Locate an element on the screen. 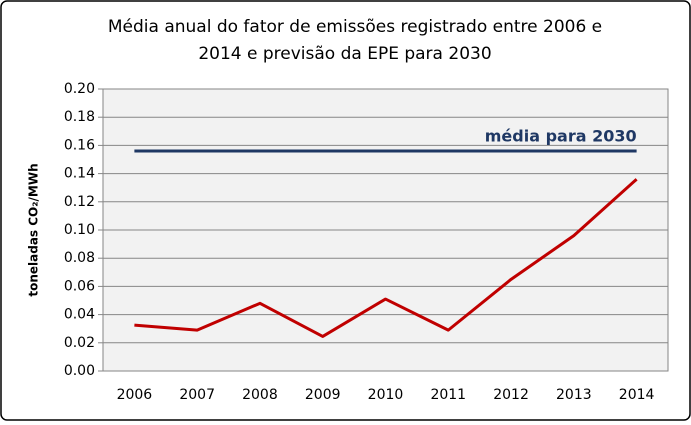 This screenshot has width=691, height=425. x-tick-label: 2013 is located at coordinates (574, 395).